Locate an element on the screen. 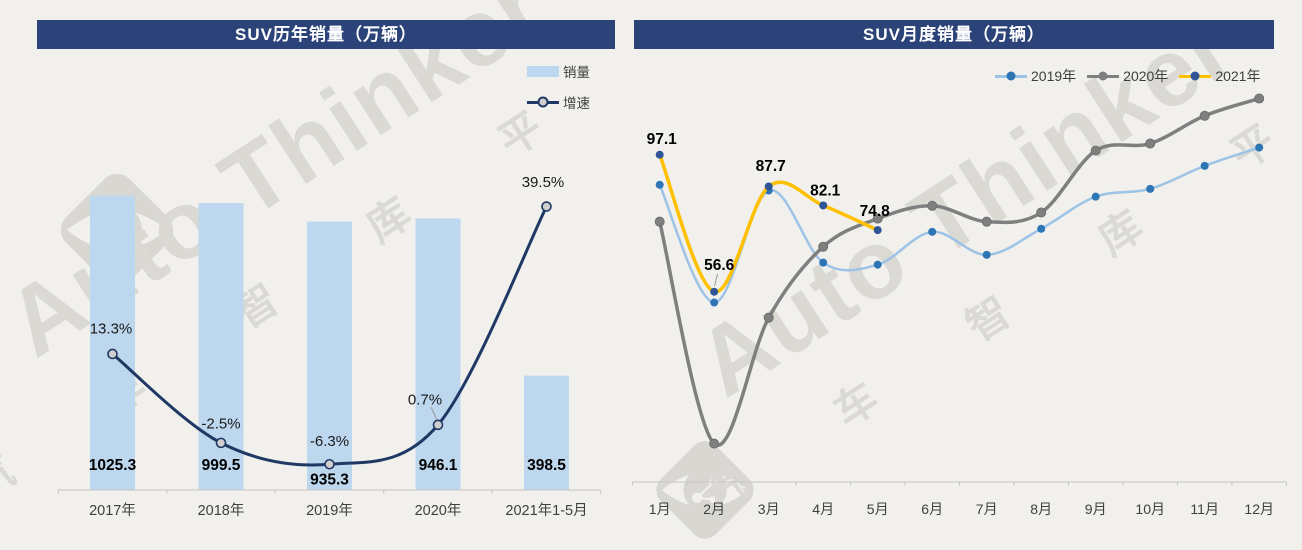 This screenshot has width=1302, height=550. growth-label-leader is located at coordinates (434, 413).